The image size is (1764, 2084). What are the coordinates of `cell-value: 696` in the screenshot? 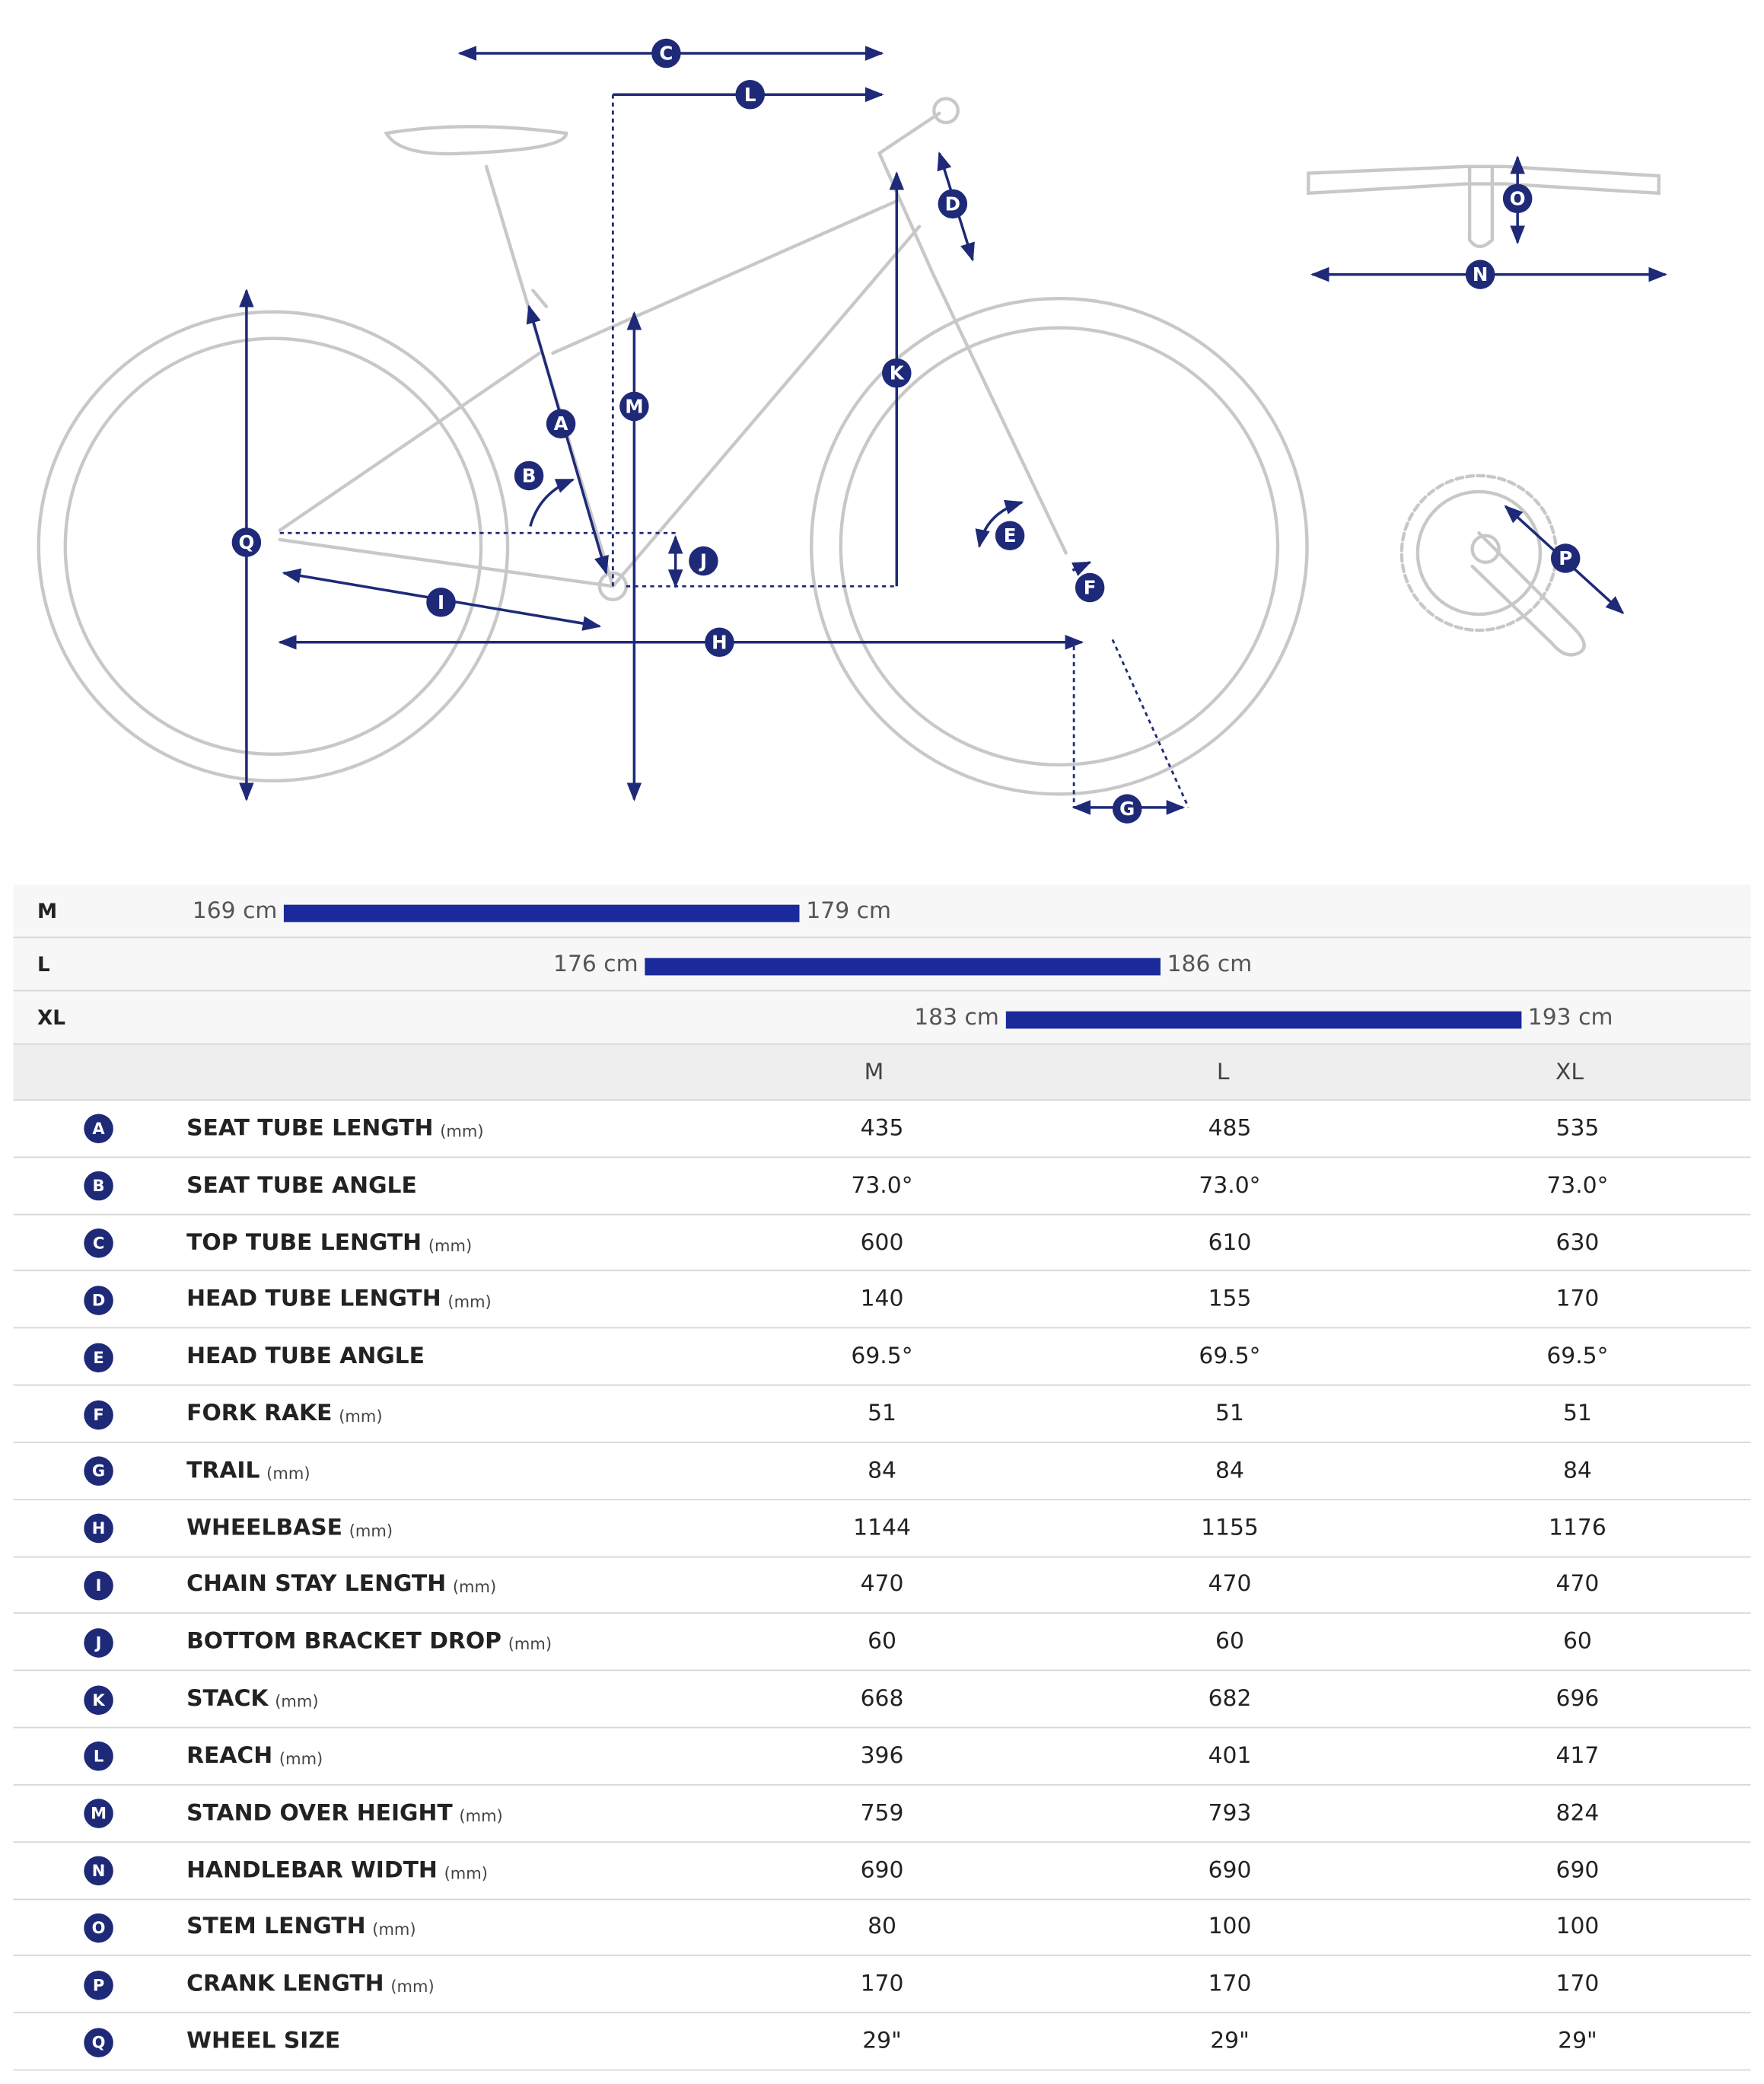 It's located at (1577, 1699).